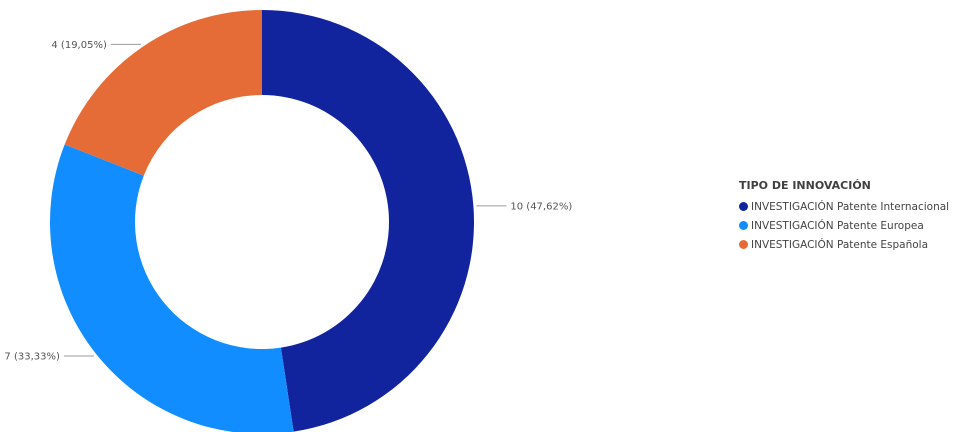 This screenshot has width=967, height=432. What do you see at coordinates (850, 206) in the screenshot?
I see `legend-label: INVESTIGACIÓN Patente Internacional` at bounding box center [850, 206].